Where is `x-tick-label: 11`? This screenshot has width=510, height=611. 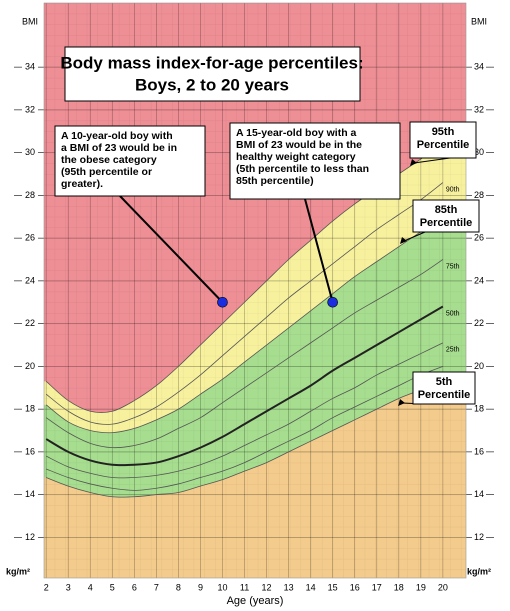 x-tick-label: 11 is located at coordinates (244, 587).